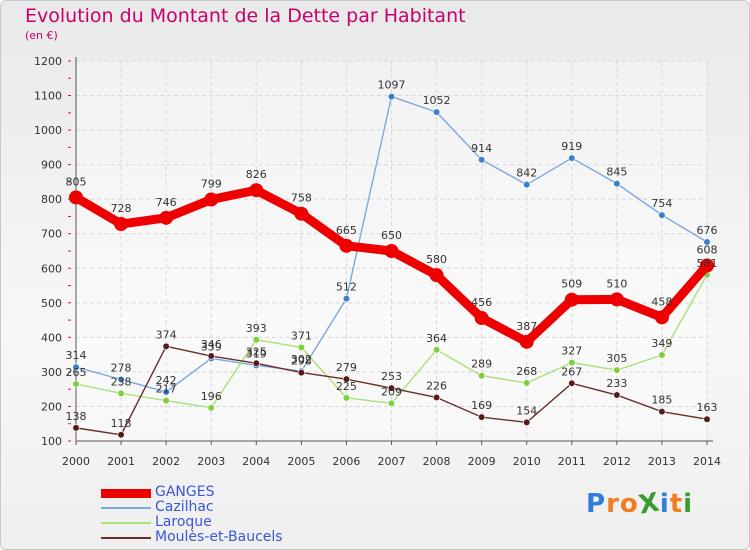  I want to click on x-tick-label: 2012, so click(617, 461).